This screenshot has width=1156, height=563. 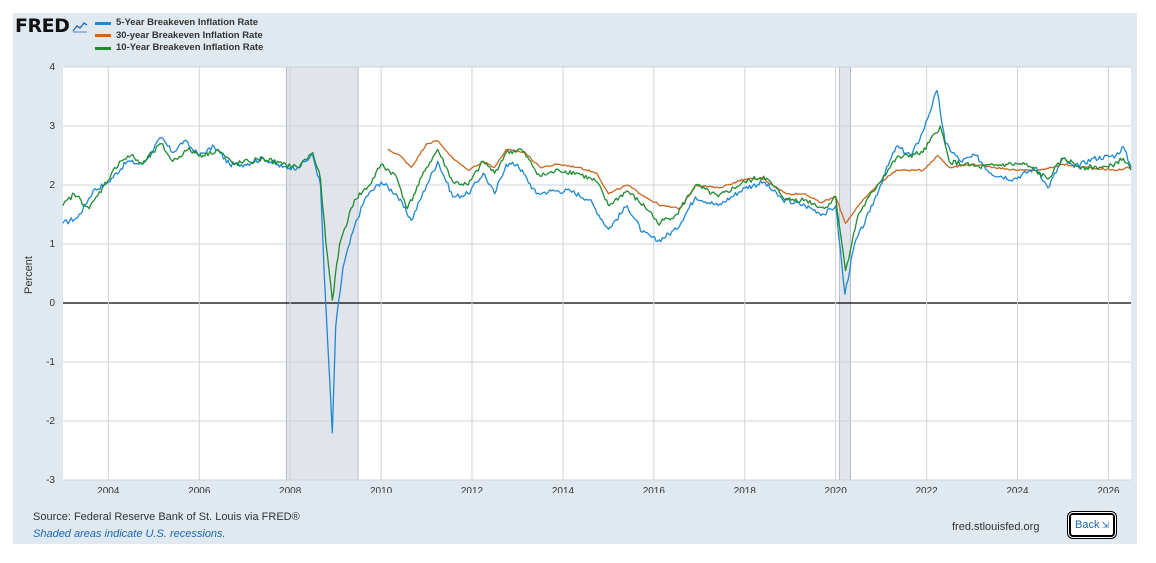 What do you see at coordinates (199, 489) in the screenshot?
I see `x-tick-label: 2006` at bounding box center [199, 489].